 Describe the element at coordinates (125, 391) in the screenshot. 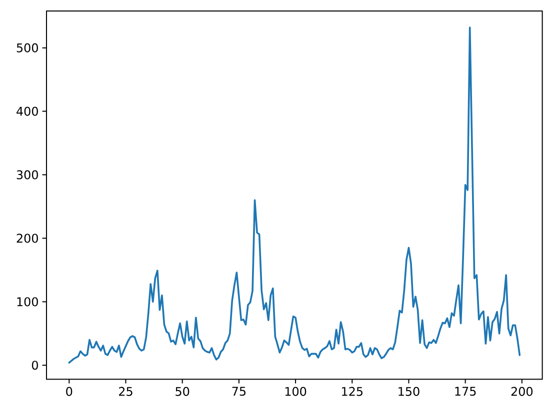

I see `x-tick-label: 25` at that location.